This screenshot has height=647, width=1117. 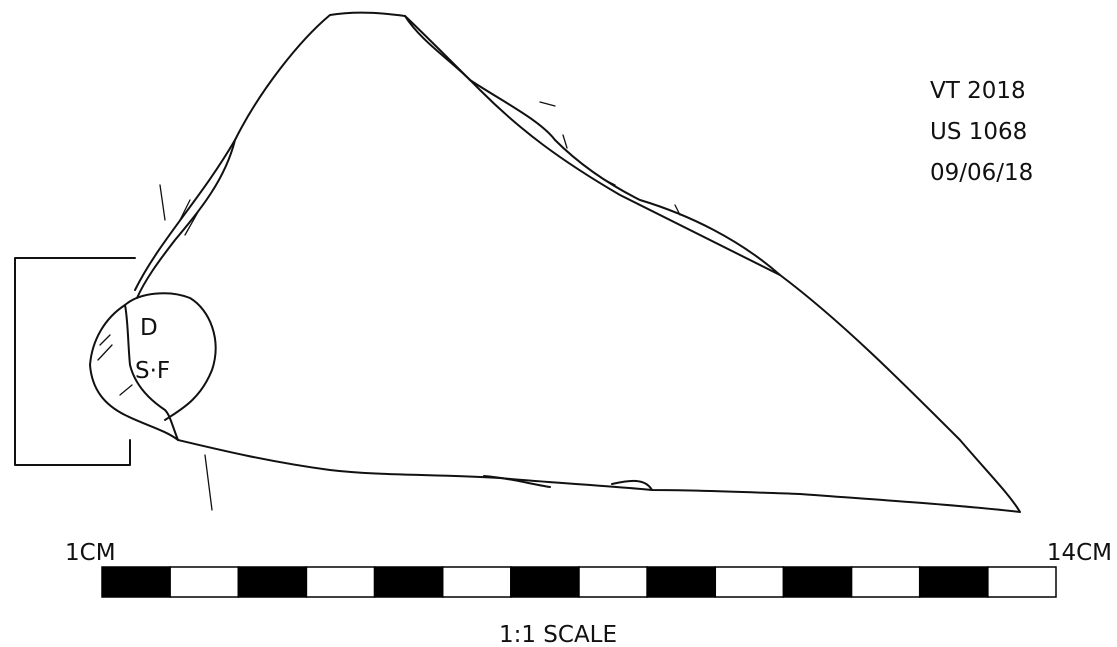 I want to click on label-line: US 1068, so click(x=978, y=132).